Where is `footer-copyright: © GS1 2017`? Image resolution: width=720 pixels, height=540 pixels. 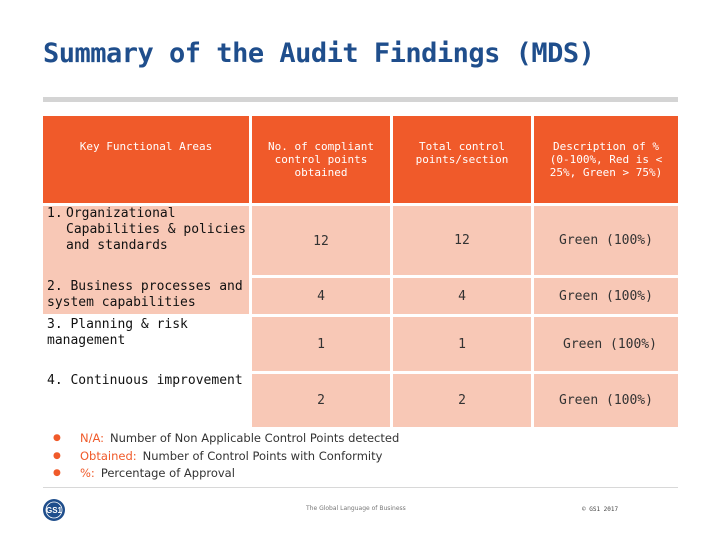
footer-copyright: © GS1 2017 is located at coordinates (600, 509).